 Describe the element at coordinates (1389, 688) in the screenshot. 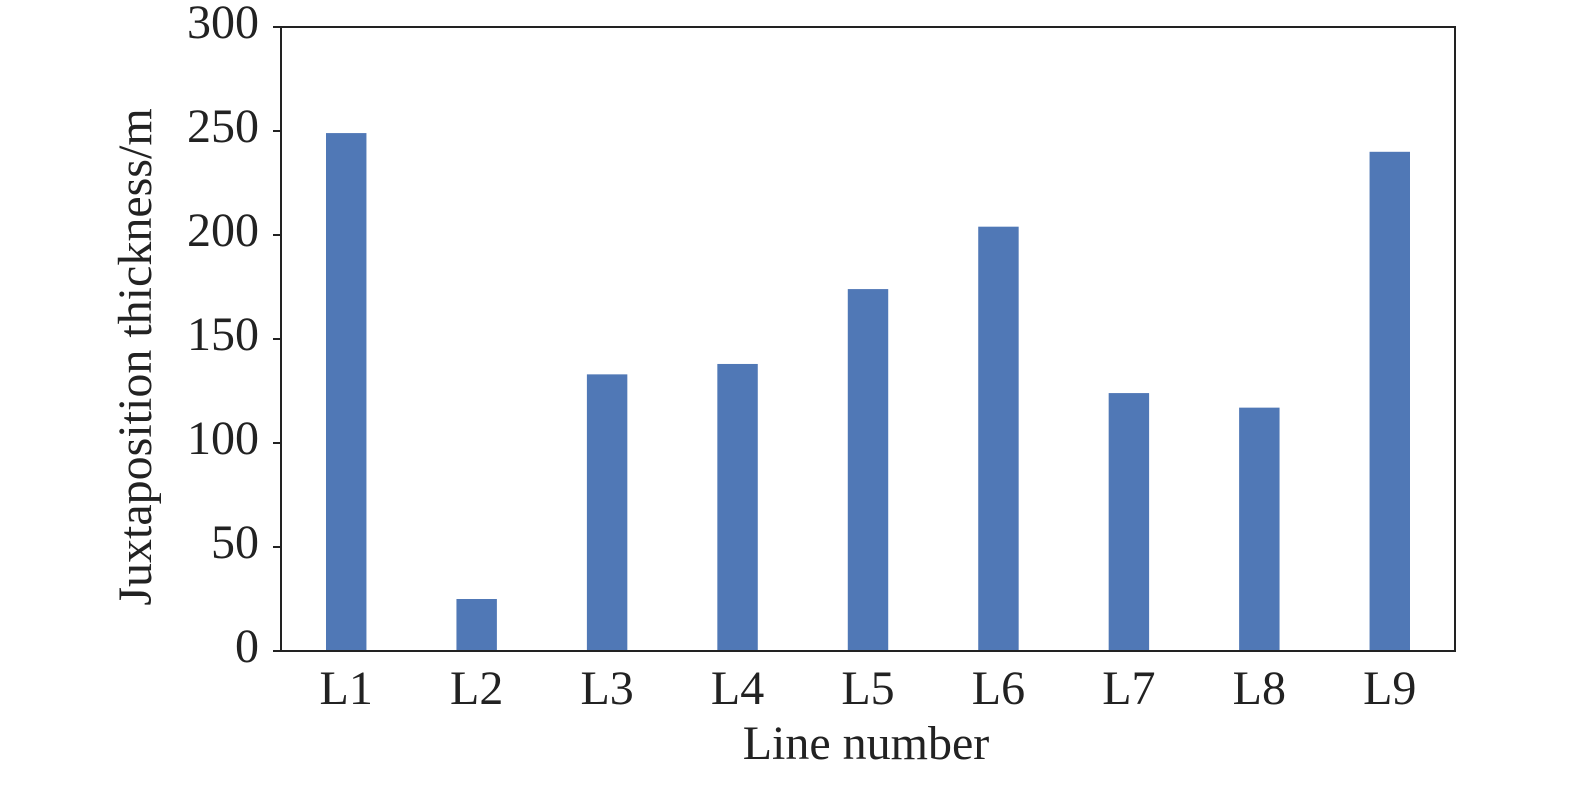

I see `x-tick-label: L9` at that location.